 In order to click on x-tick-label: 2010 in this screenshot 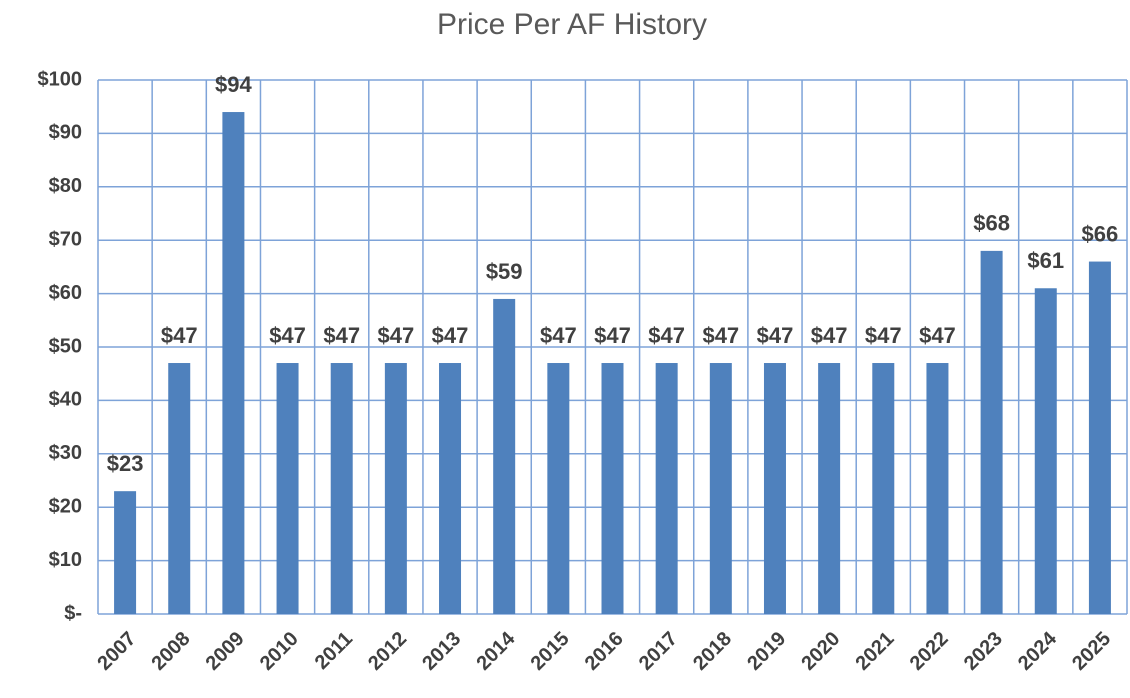, I will do `click(279, 651)`.